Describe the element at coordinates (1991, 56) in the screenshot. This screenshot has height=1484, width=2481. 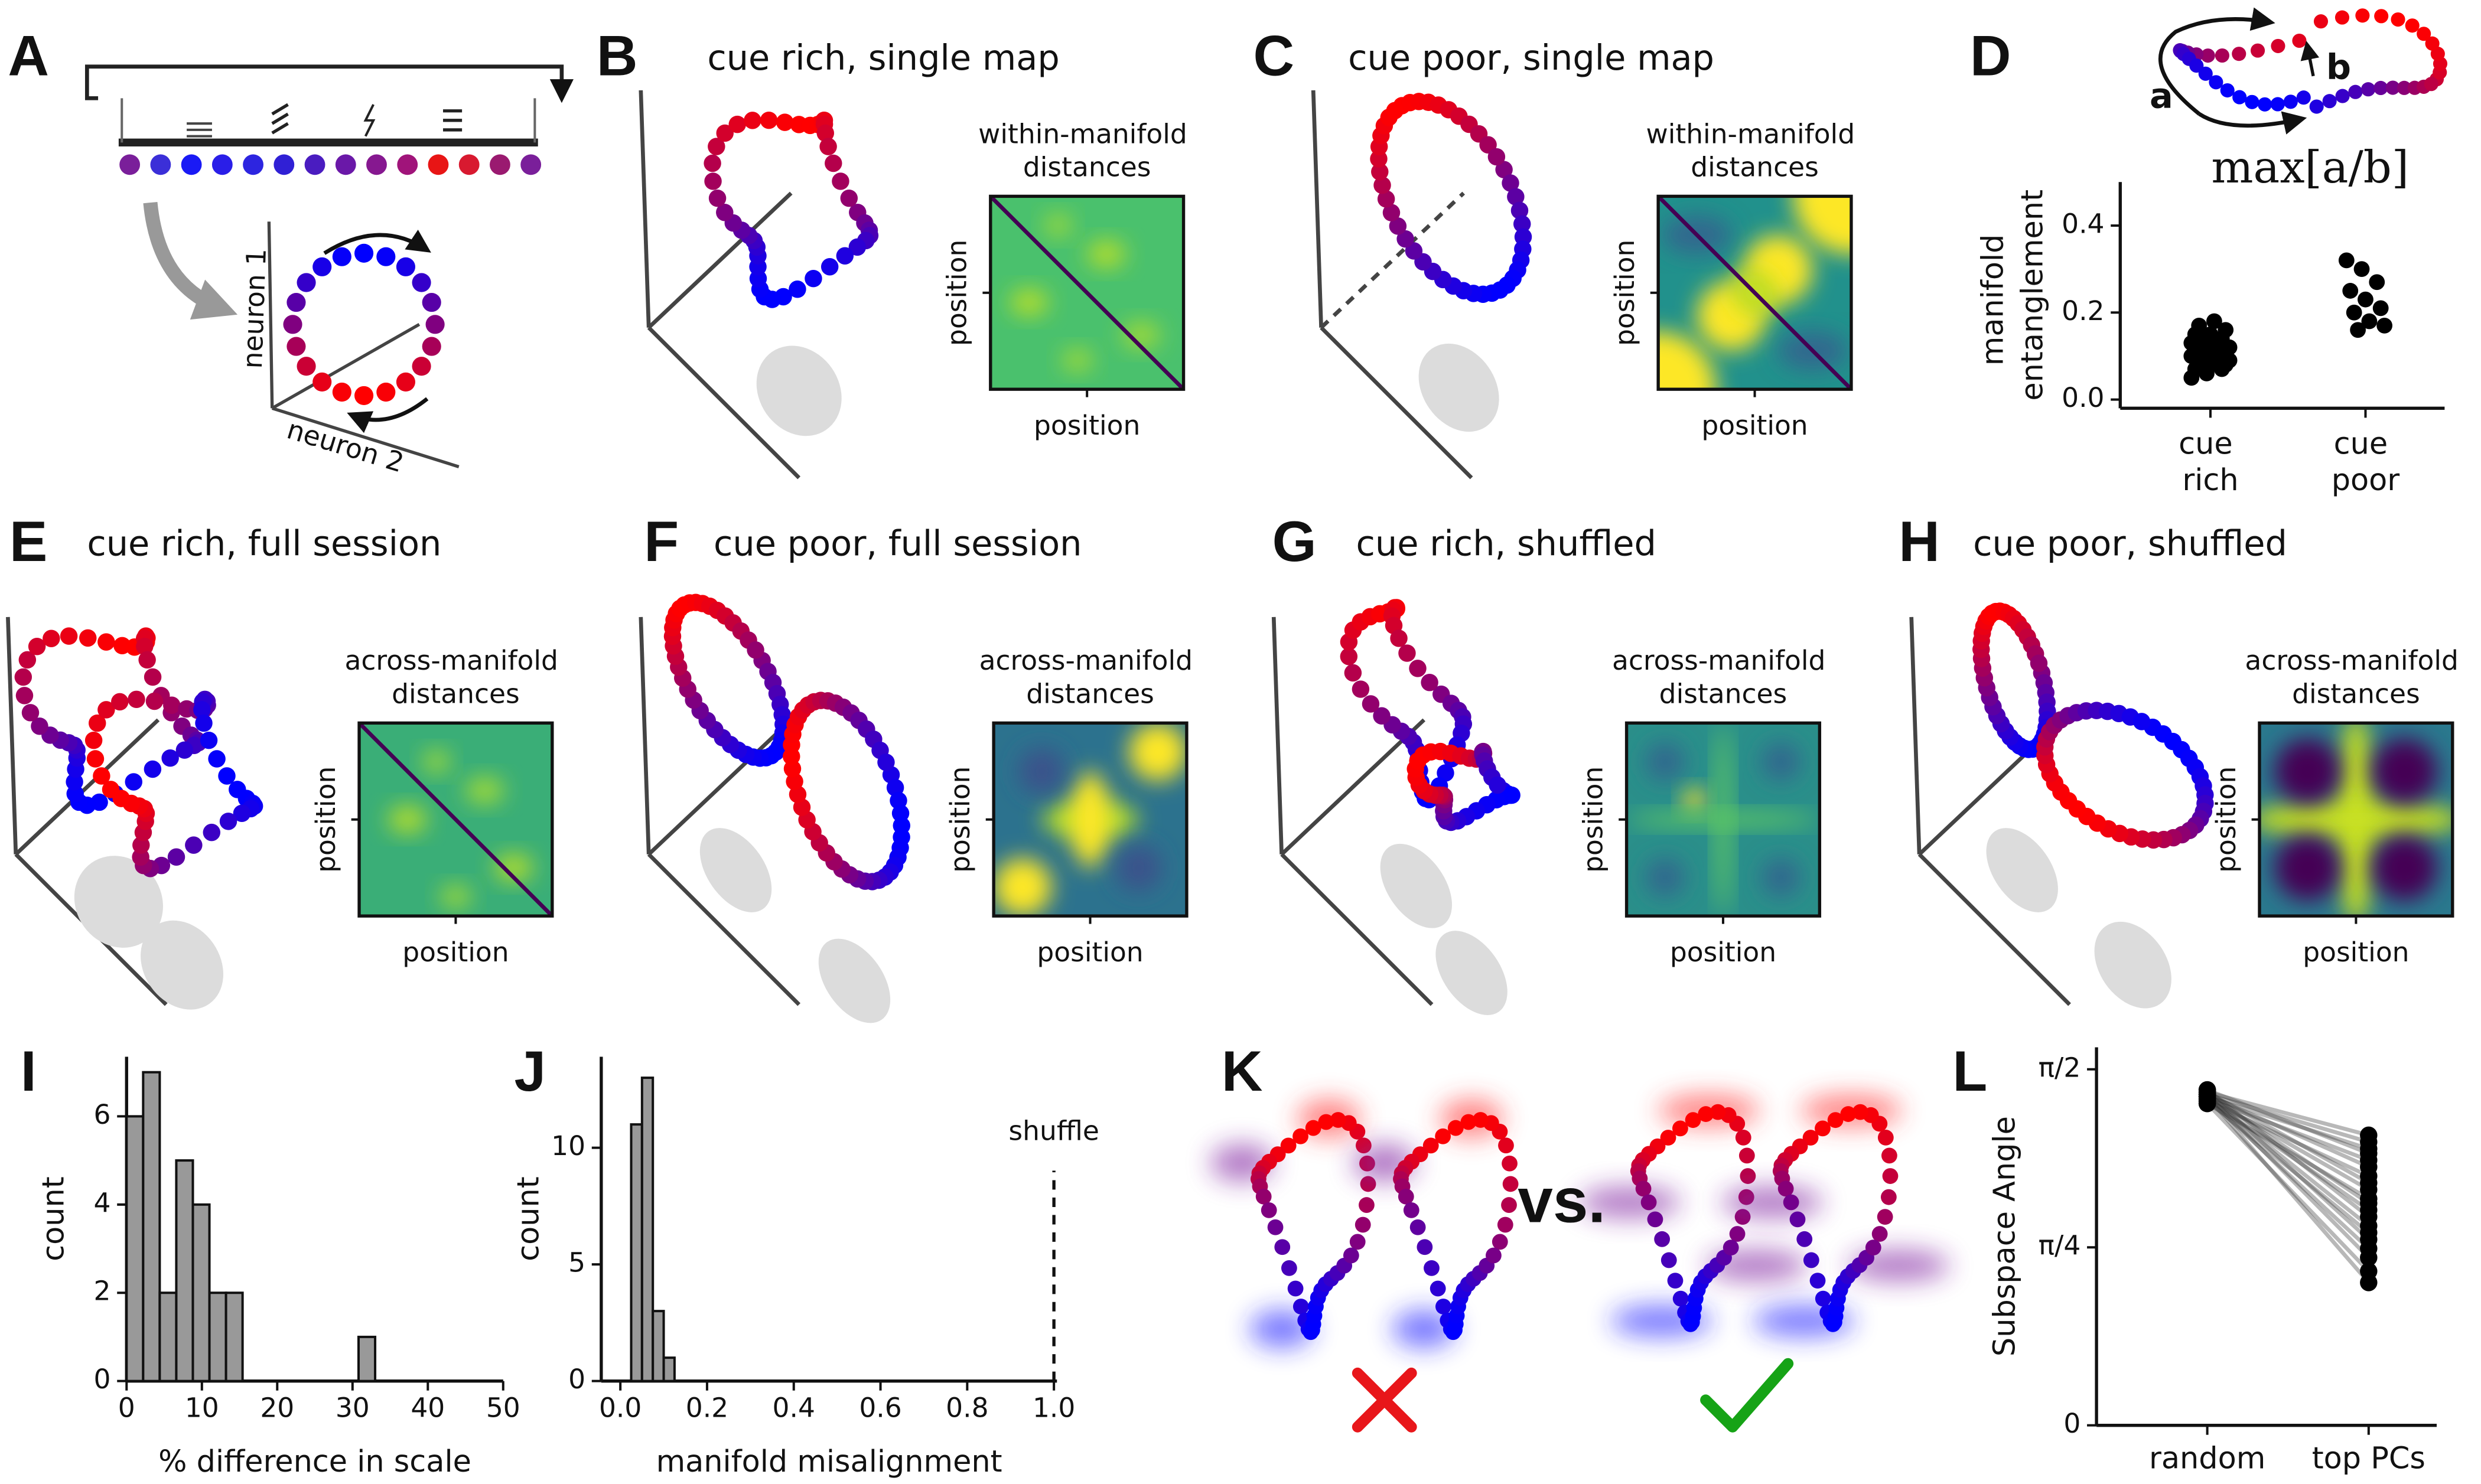
I see `panel-label: D` at that location.